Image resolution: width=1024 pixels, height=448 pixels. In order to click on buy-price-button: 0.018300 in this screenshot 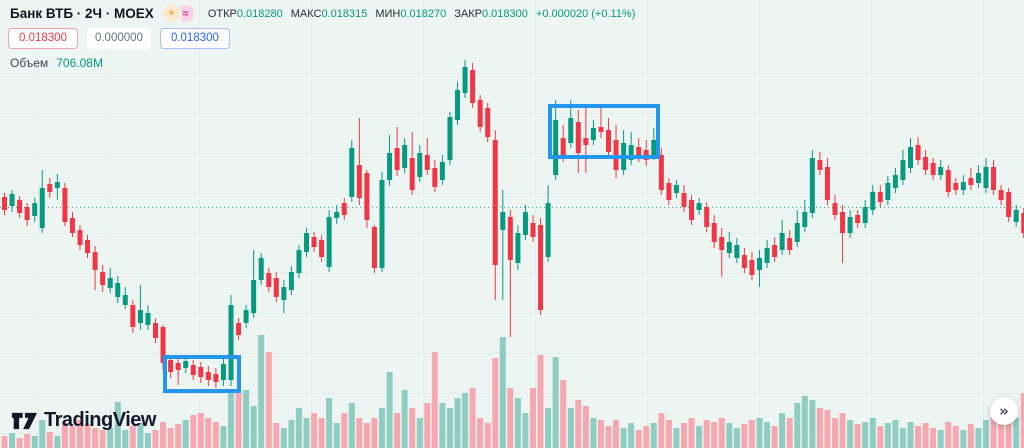, I will do `click(194, 38)`.